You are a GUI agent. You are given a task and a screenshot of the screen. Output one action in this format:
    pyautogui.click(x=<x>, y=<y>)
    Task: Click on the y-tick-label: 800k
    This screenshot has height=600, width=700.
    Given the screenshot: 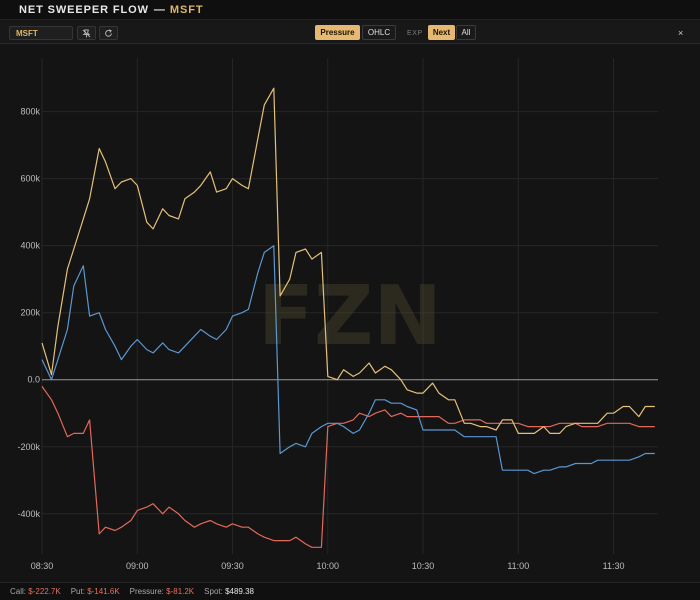 What is the action you would take?
    pyautogui.click(x=30, y=112)
    